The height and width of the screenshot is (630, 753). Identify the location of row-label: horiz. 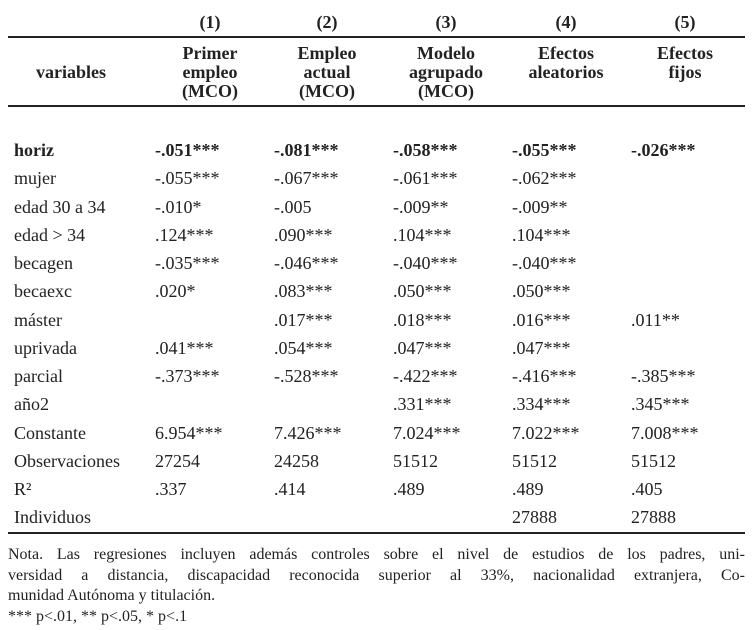
(34, 150).